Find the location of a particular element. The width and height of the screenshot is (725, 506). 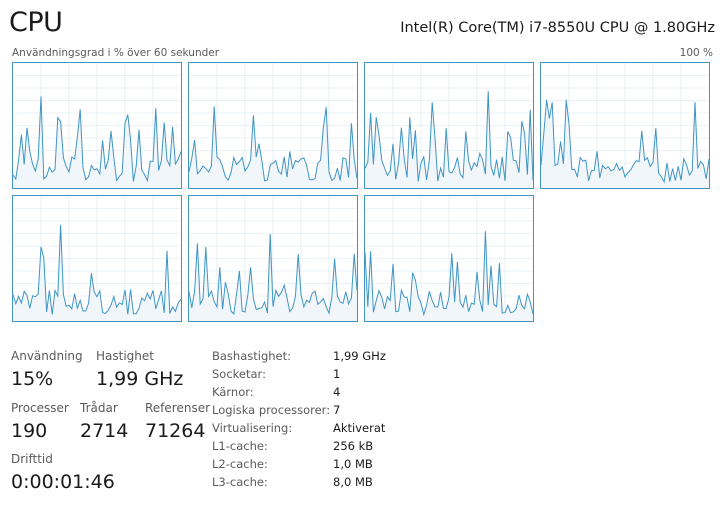

l1-cache-value: 256 kB is located at coordinates (353, 446).